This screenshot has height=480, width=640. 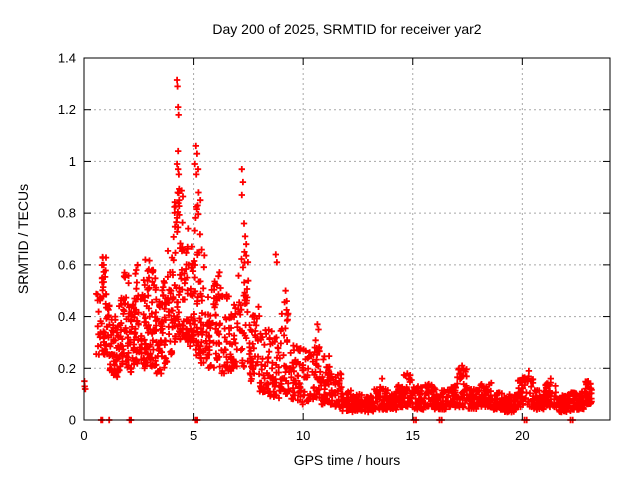 What do you see at coordinates (413, 435) in the screenshot?
I see `x-tick-label: 15` at bounding box center [413, 435].